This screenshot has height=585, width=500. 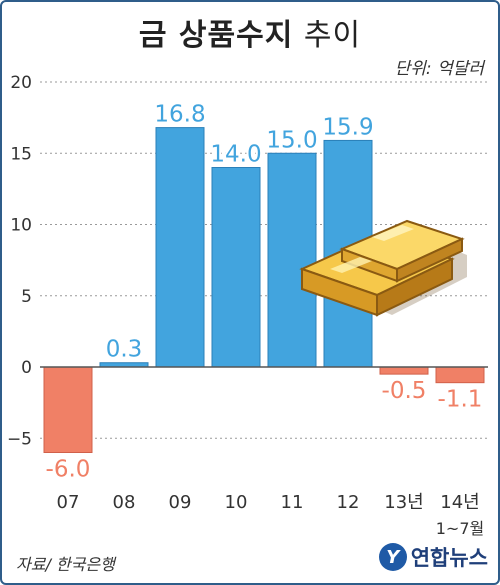 I want to click on value-label: -0.5, so click(x=404, y=391).